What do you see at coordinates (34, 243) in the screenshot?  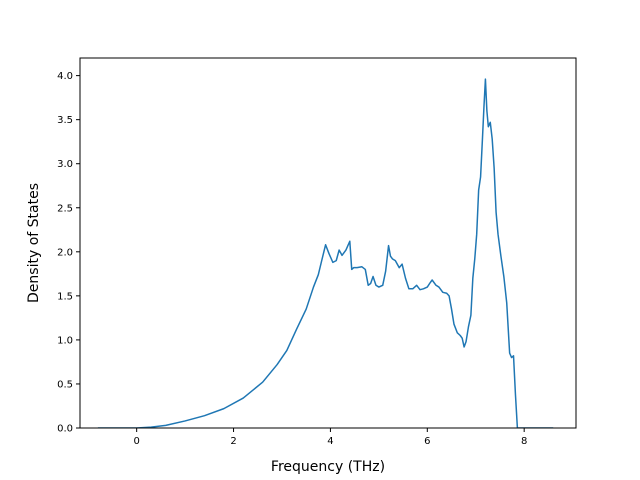 I see `y-axis-label: Density of States` at bounding box center [34, 243].